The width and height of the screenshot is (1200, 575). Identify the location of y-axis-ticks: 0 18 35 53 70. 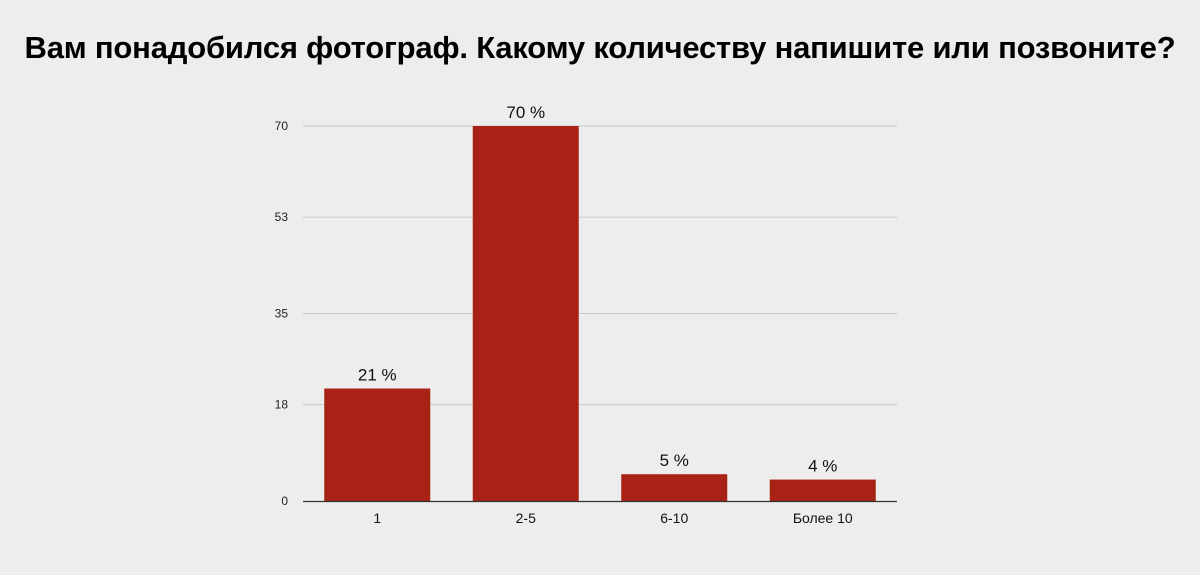
(282, 313).